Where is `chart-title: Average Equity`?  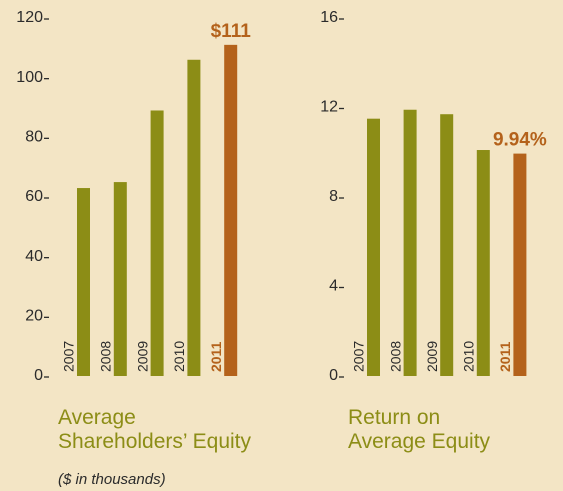
chart-title: Average Equity is located at coordinates (419, 441).